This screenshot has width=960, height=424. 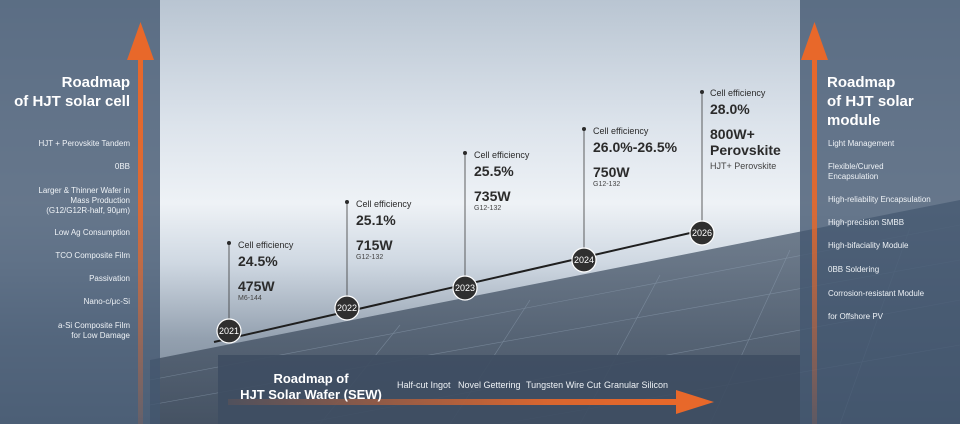 What do you see at coordinates (465, 153) in the screenshot?
I see `dot-2023` at bounding box center [465, 153].